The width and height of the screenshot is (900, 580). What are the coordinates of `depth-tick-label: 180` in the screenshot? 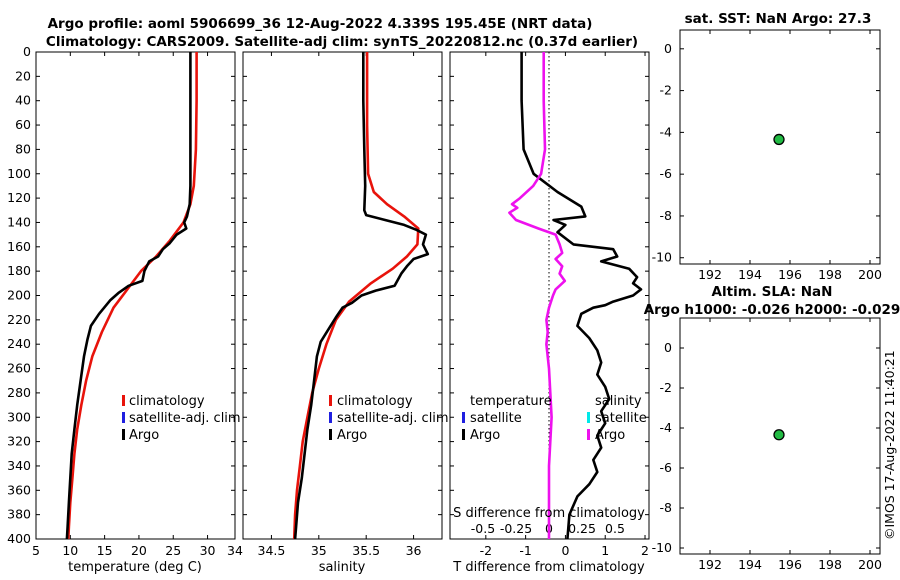 It's located at (19, 270).